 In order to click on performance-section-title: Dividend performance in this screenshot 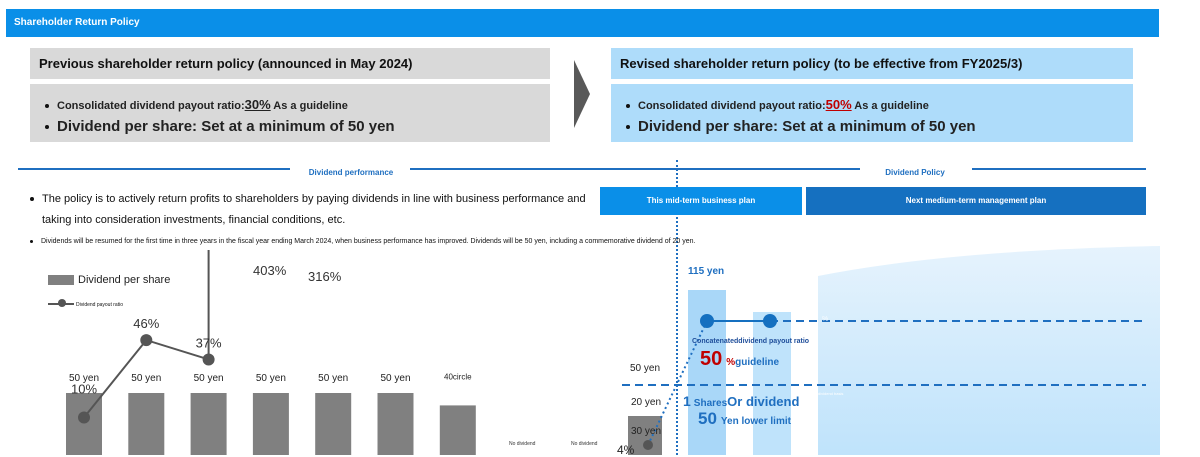, I will do `click(351, 172)`.